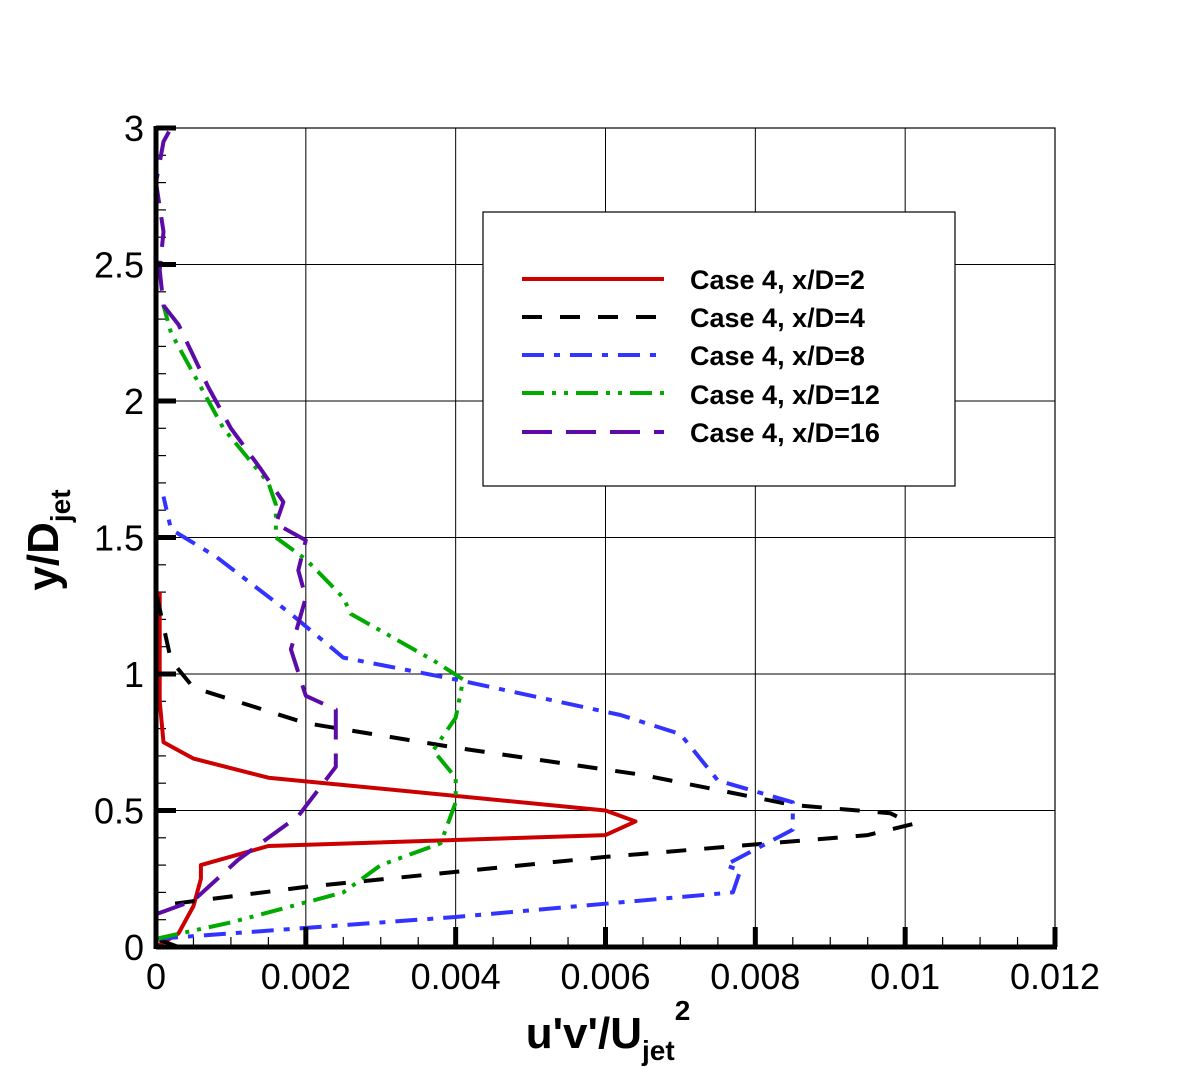  I want to click on y-tick-label: 1, so click(134, 674).